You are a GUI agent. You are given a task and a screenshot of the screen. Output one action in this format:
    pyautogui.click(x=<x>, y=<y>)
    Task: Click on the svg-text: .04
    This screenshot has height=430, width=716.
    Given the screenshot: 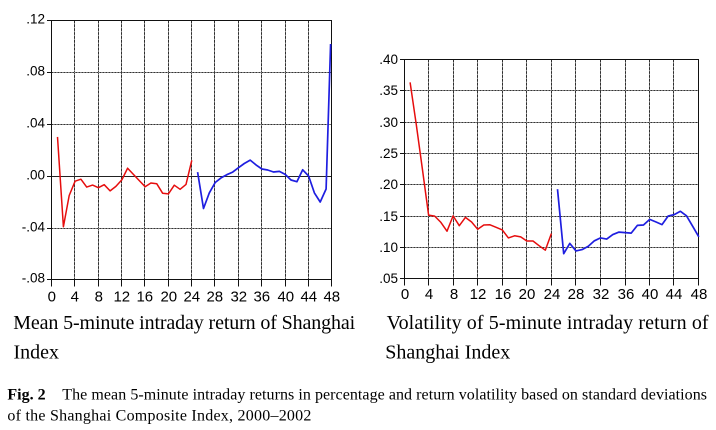 What is the action you would take?
    pyautogui.click(x=35, y=122)
    